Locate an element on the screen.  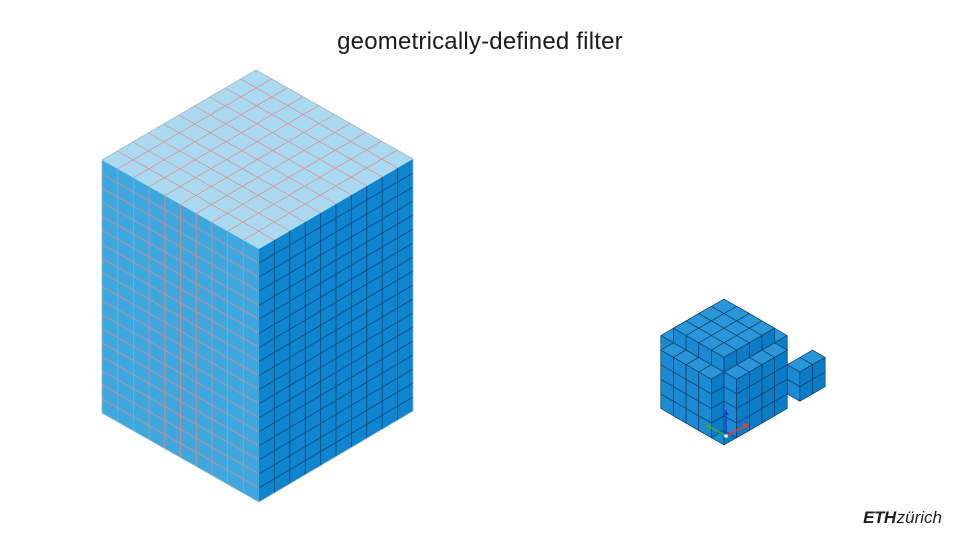
axis-z-head is located at coordinates (726, 412).